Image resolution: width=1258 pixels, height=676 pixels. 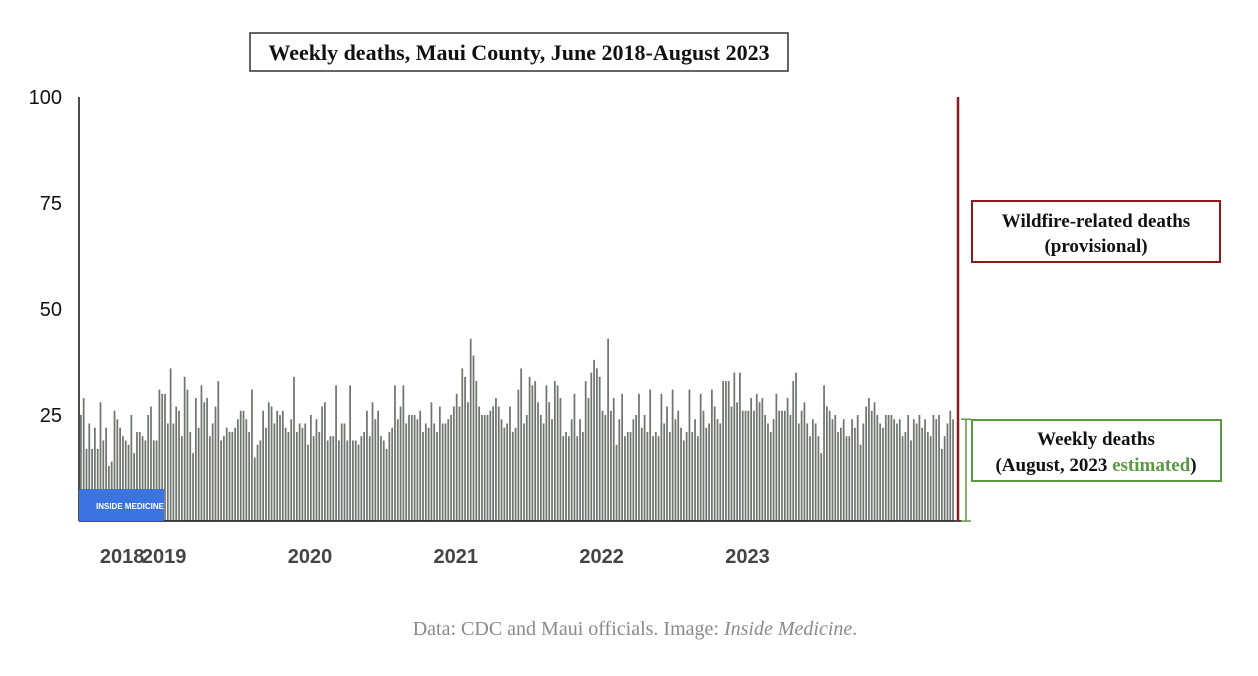 I want to click on y-tick-label: 25, so click(x=51, y=416).